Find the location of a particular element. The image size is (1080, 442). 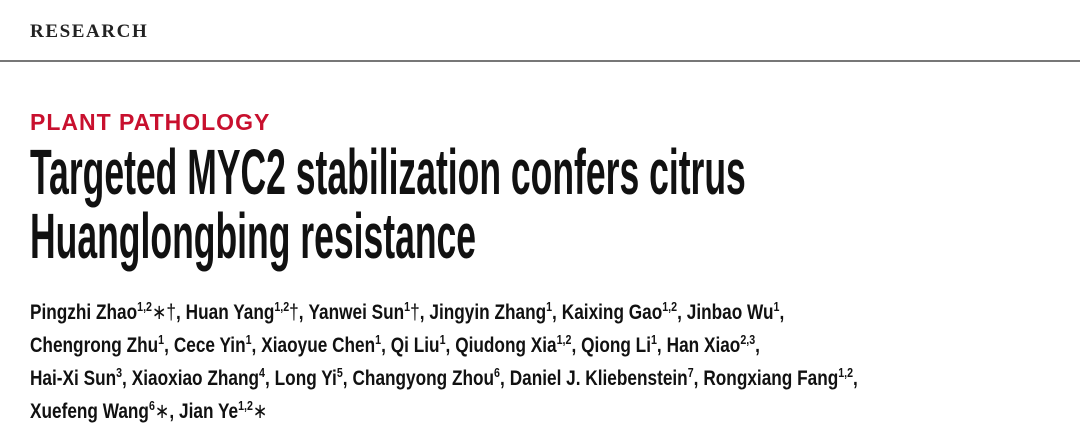

author-name: Long Yi is located at coordinates (305, 378).